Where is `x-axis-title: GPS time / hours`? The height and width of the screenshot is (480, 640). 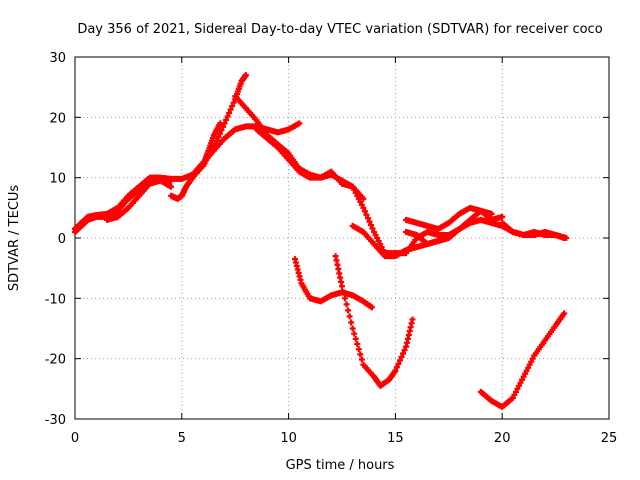 x-axis-title: GPS time / hours is located at coordinates (340, 465).